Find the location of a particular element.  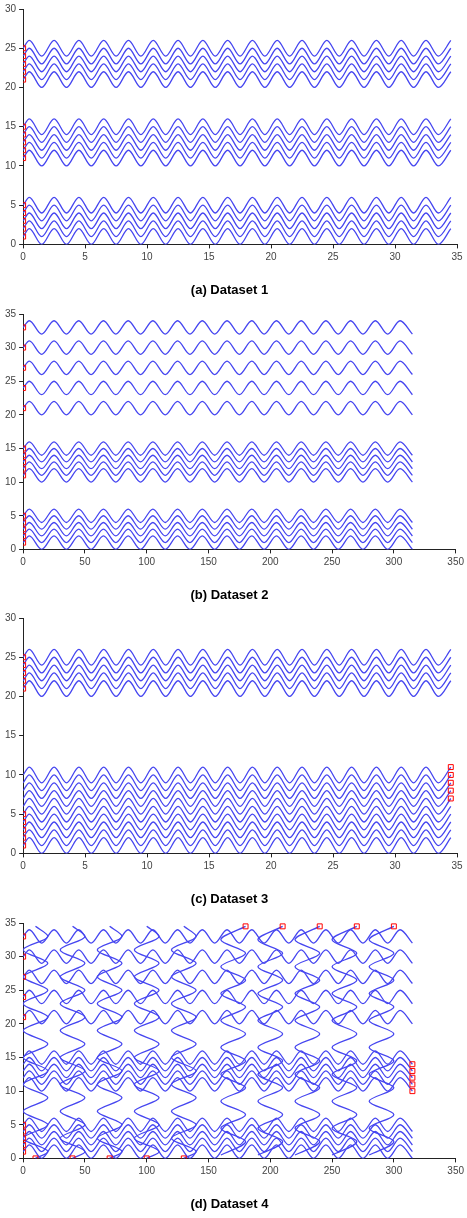

text: (c) Dataset 3 is located at coordinates (229, 898).